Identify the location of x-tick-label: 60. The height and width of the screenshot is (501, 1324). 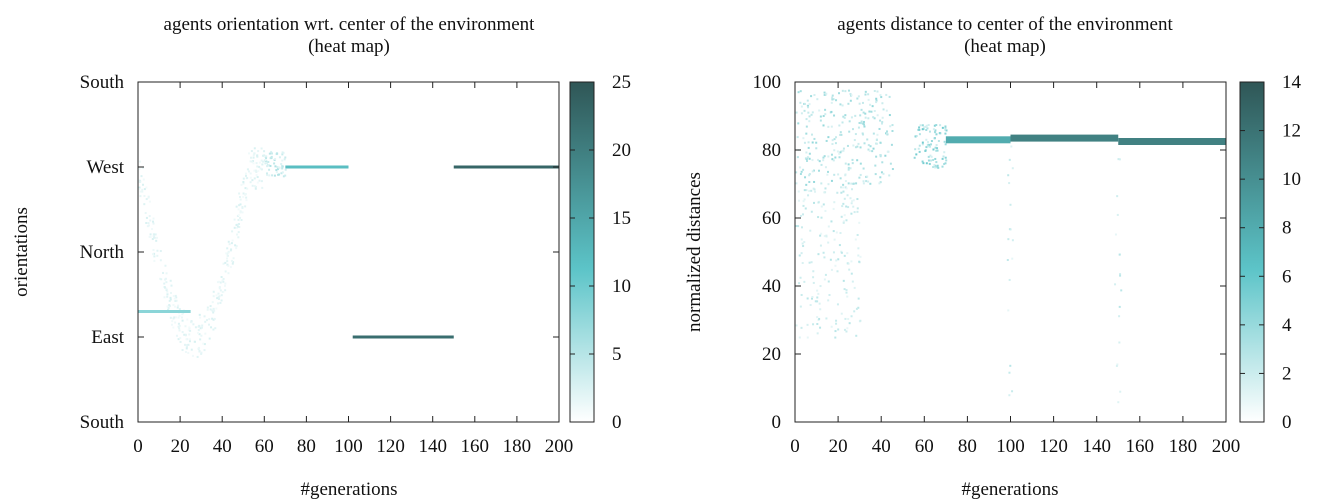
(264, 446).